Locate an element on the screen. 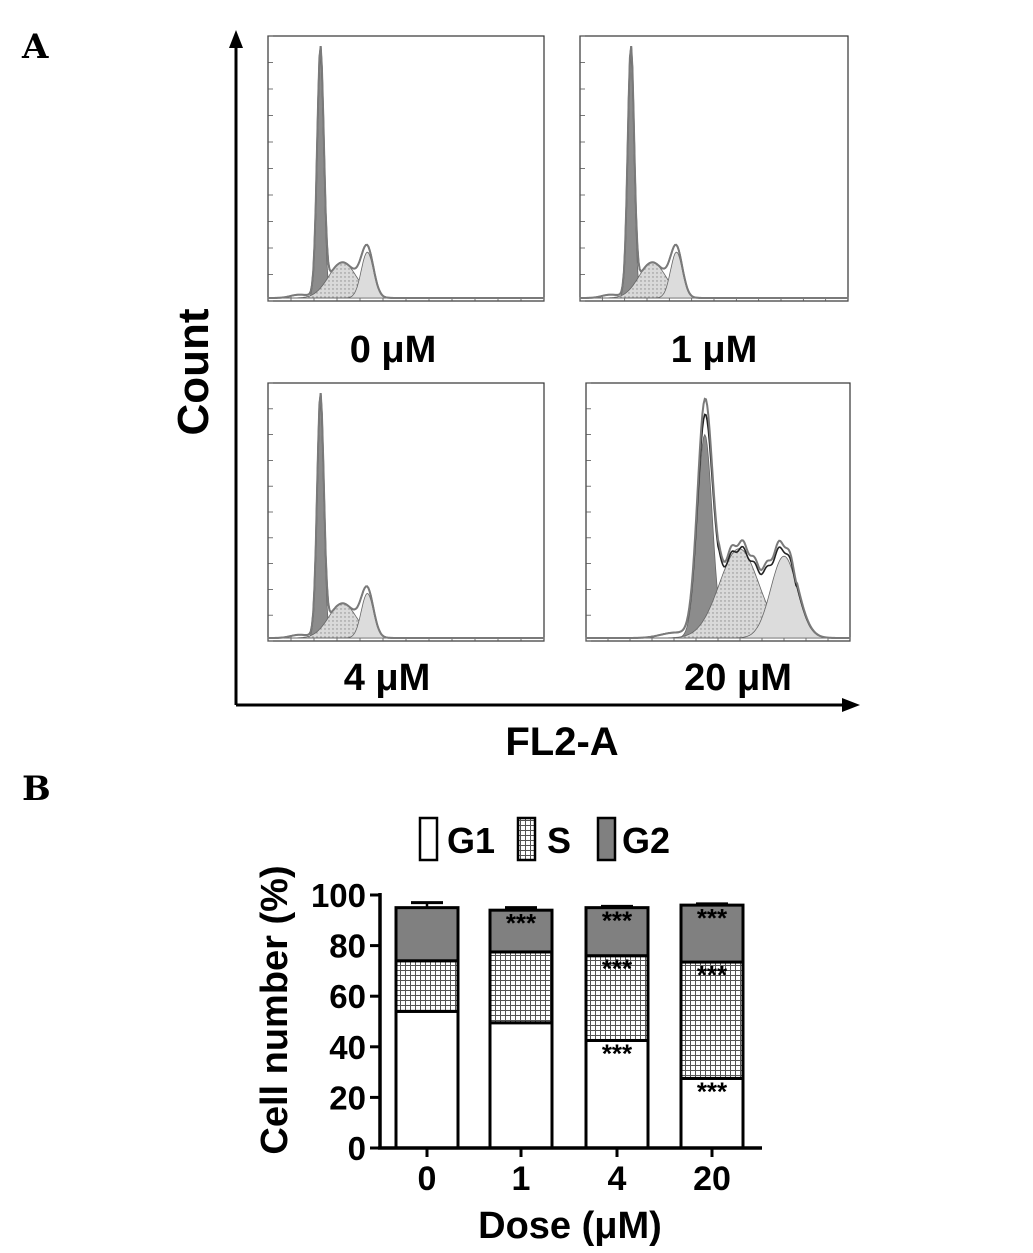 This screenshot has height=1253, width=1033. y-tick-label: 40 is located at coordinates (347, 1047).